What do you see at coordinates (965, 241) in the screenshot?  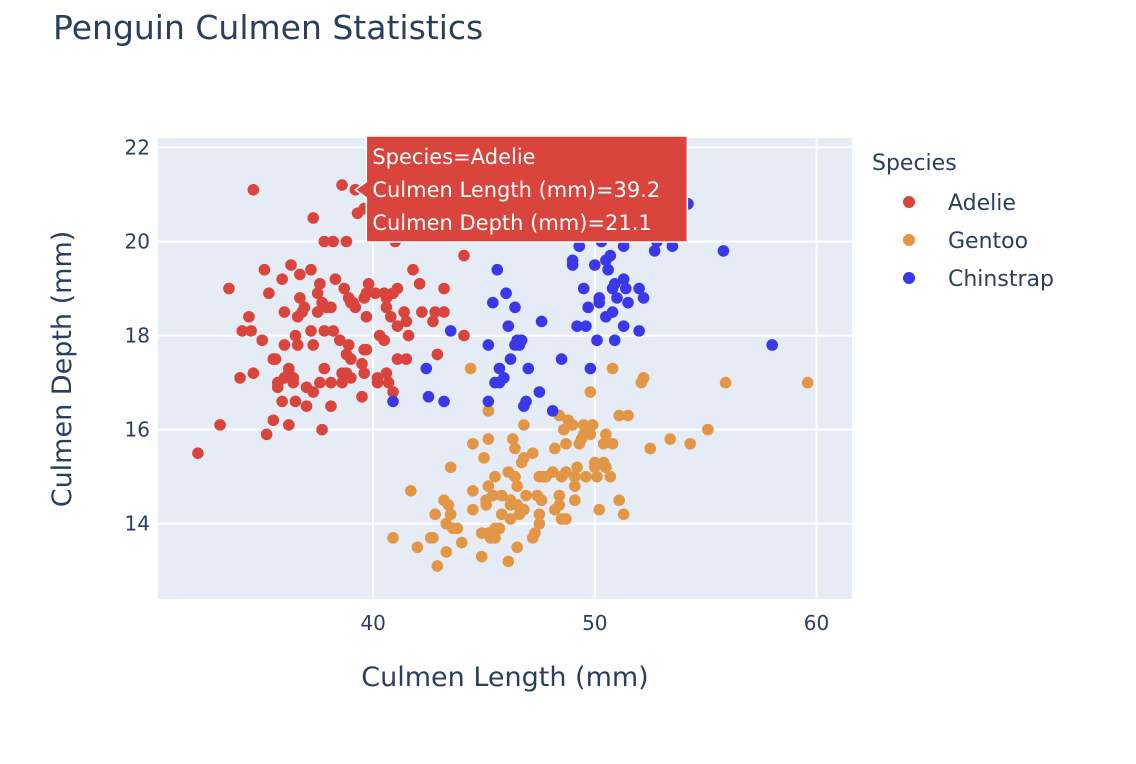 I see `legend-item-gentoo: Gentoo` at bounding box center [965, 241].